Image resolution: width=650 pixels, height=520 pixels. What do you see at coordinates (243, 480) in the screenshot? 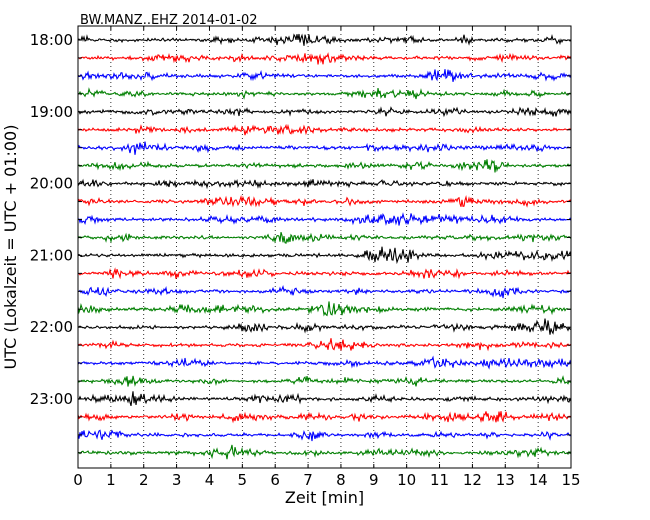
I see `x-tick-label: 5` at bounding box center [243, 480].